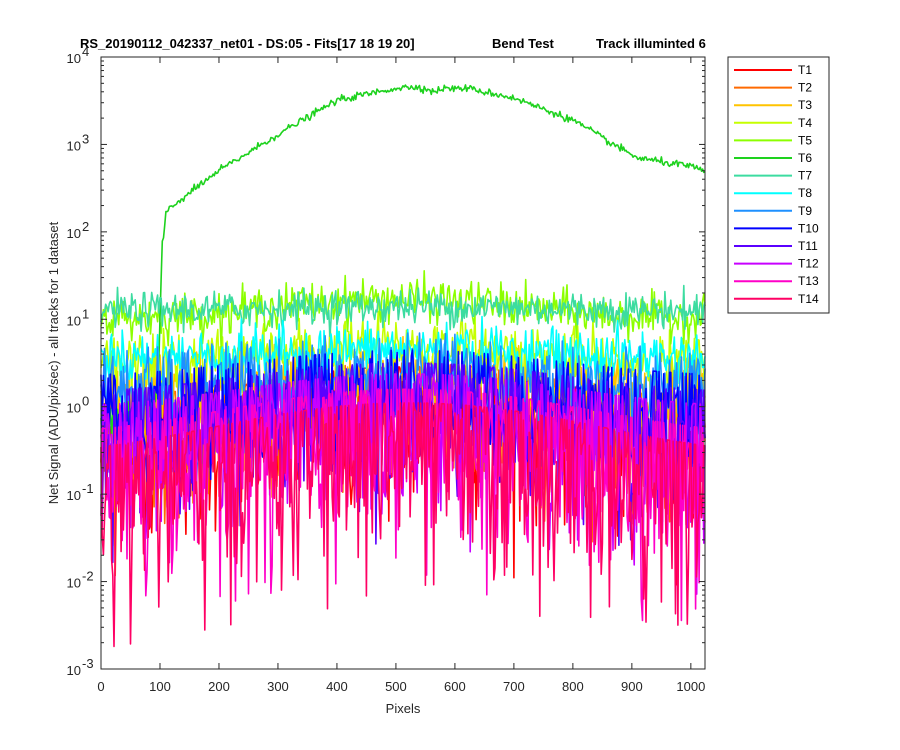 This screenshot has height=750, width=900. I want to click on x-tick-label: 800, so click(573, 686).